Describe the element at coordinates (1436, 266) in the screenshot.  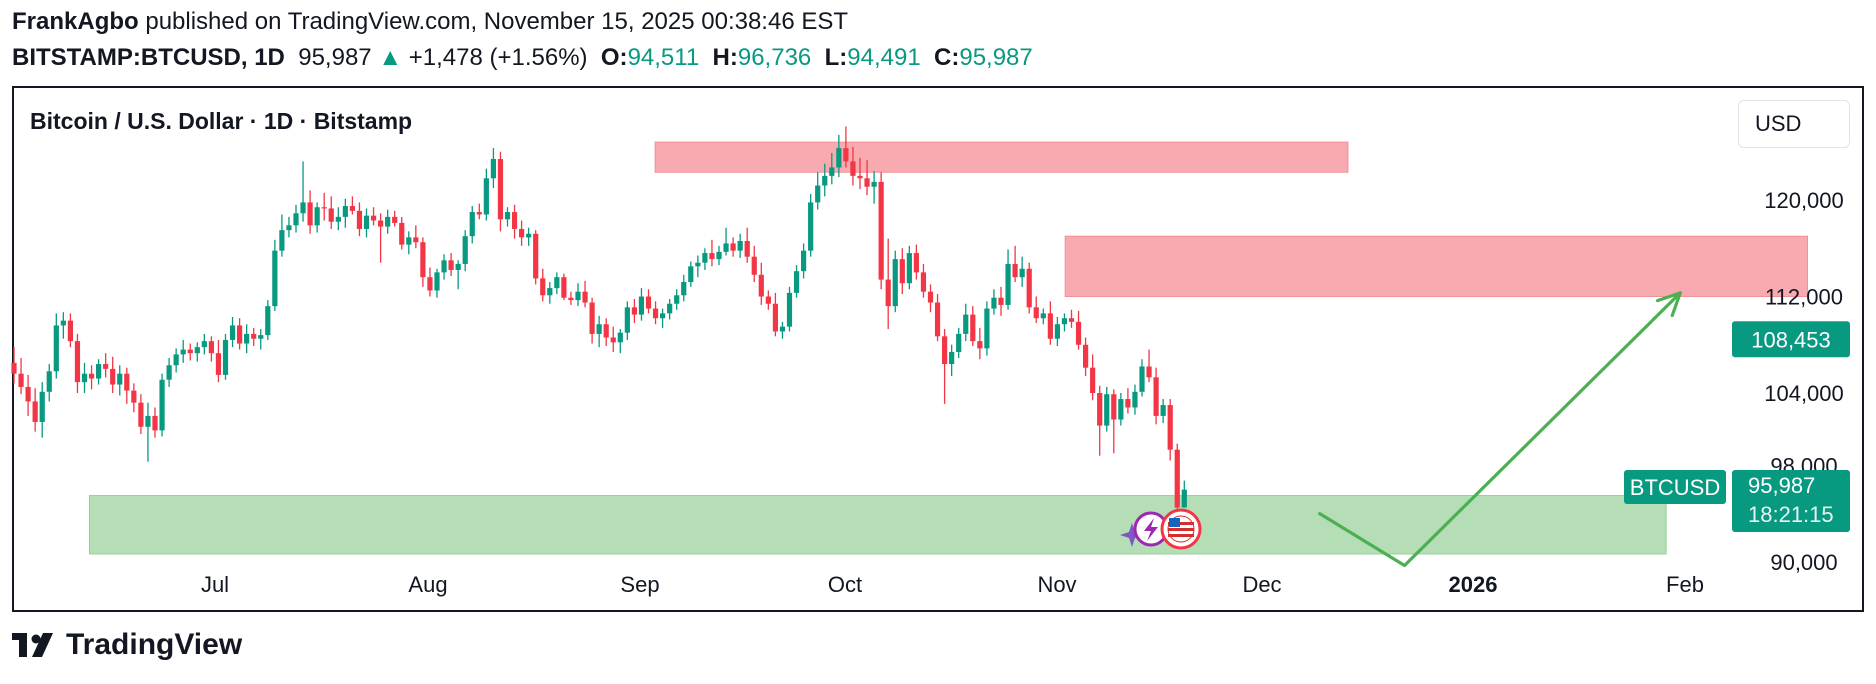
I see `zone-resistance-mid` at that location.